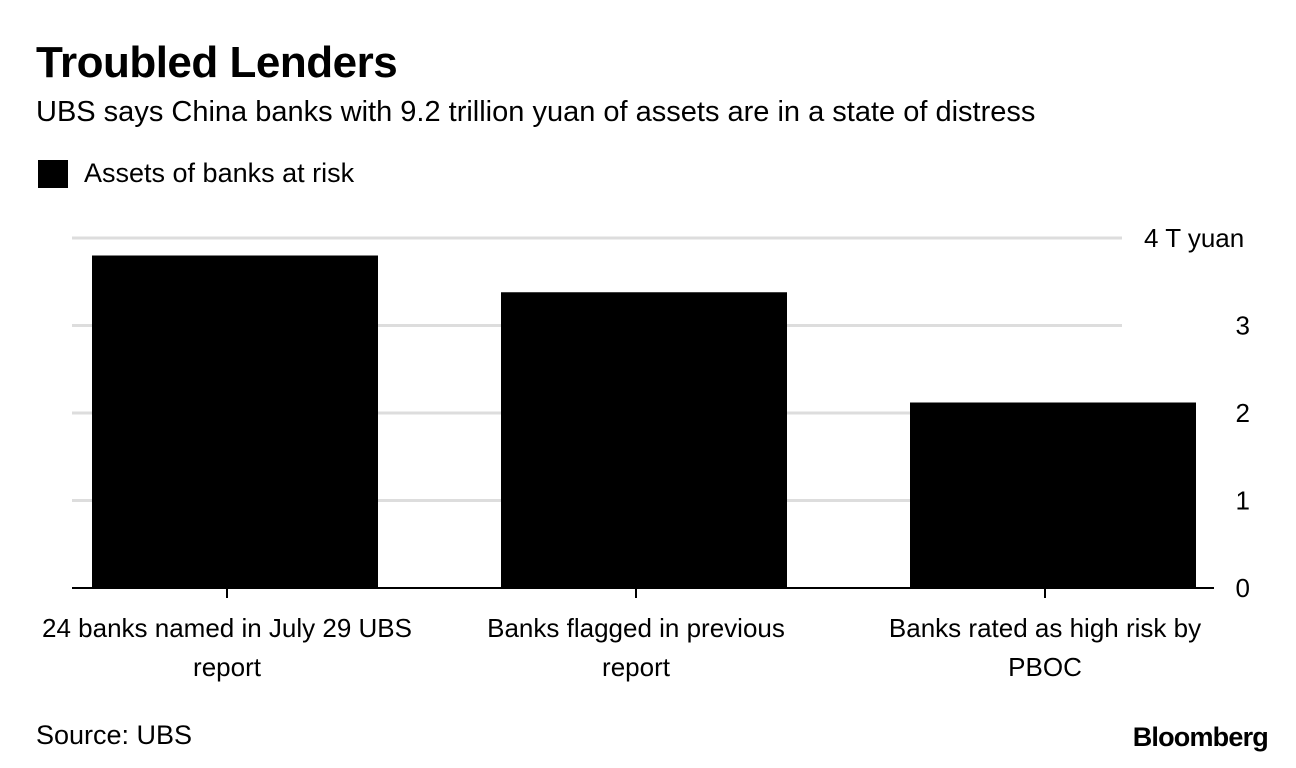 This screenshot has height=768, width=1296. What do you see at coordinates (636, 628) in the screenshot?
I see `x-category-label-line: Banks flagged in previous` at bounding box center [636, 628].